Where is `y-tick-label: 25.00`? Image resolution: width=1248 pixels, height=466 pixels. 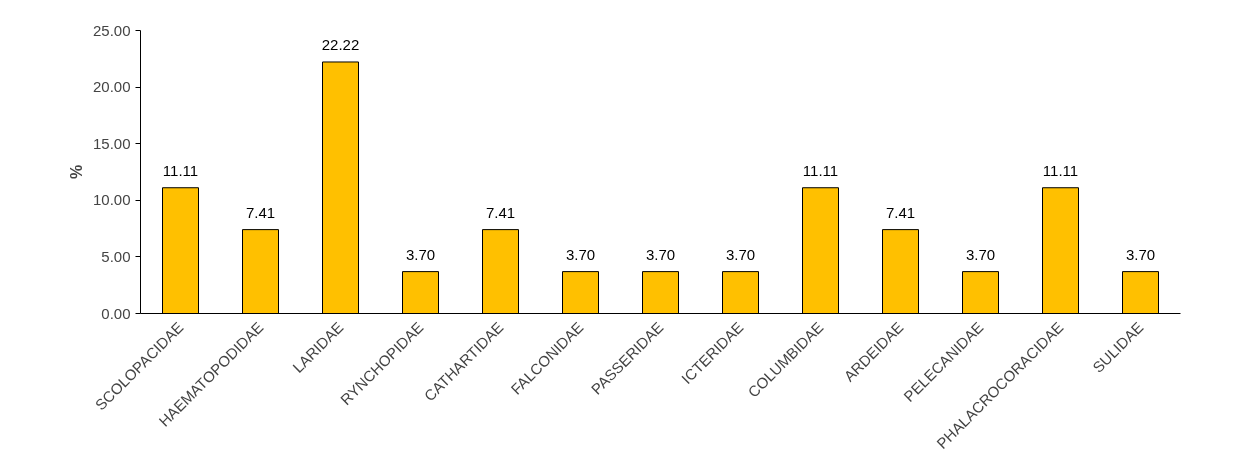
y-tick-label: 25.00 is located at coordinates (111, 30).